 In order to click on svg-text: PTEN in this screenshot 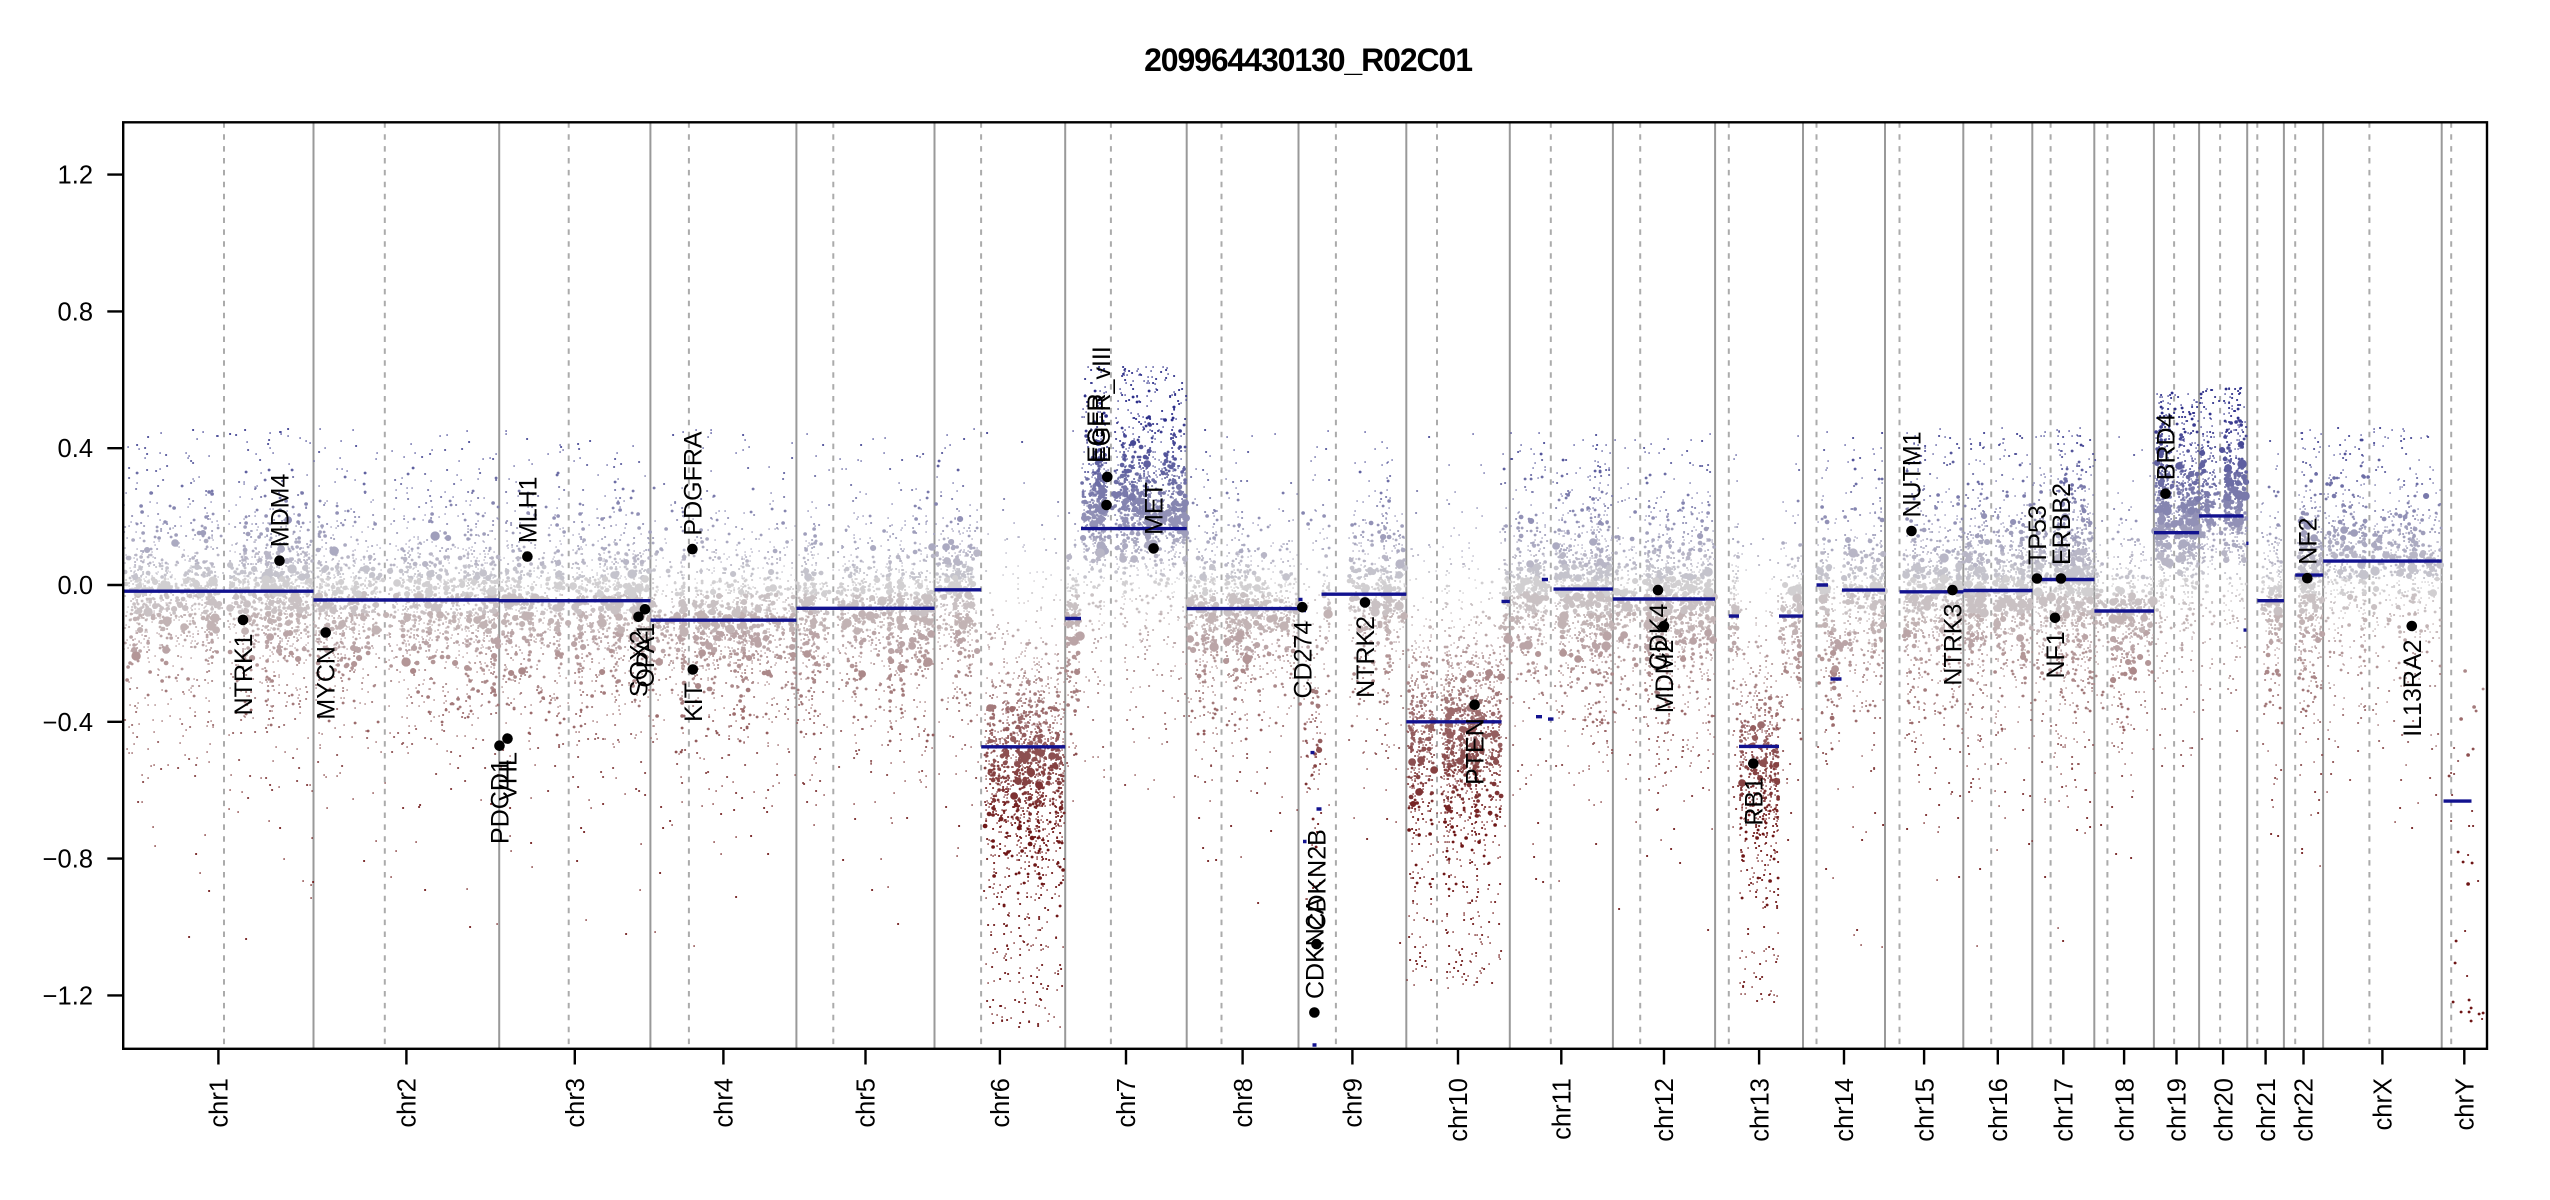, I will do `click(1476, 751)`.